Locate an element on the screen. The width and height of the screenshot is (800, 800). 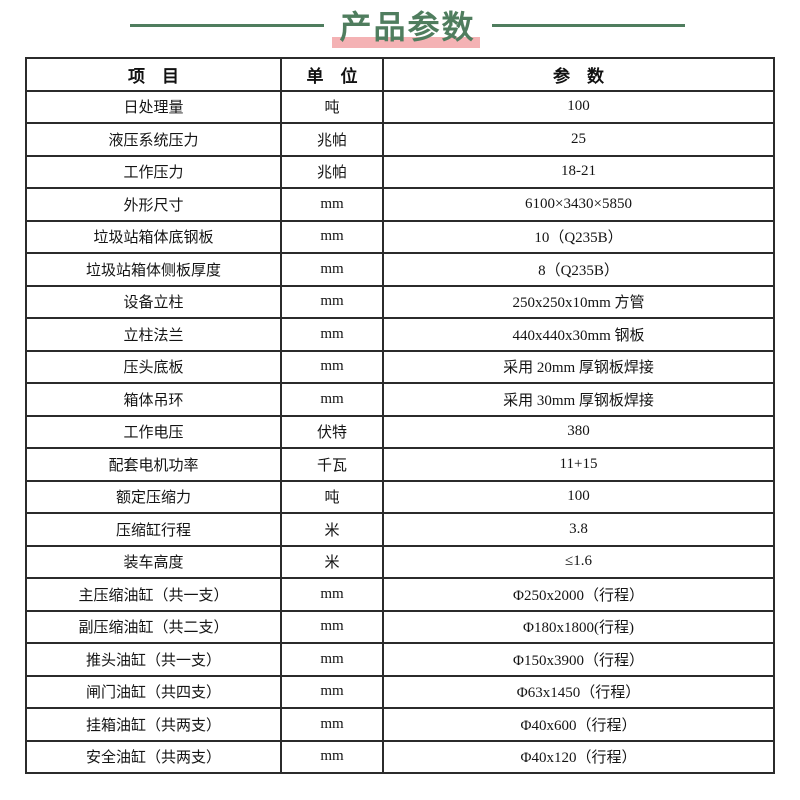
title-bar: 产品参数 is located at coordinates (400, 25).